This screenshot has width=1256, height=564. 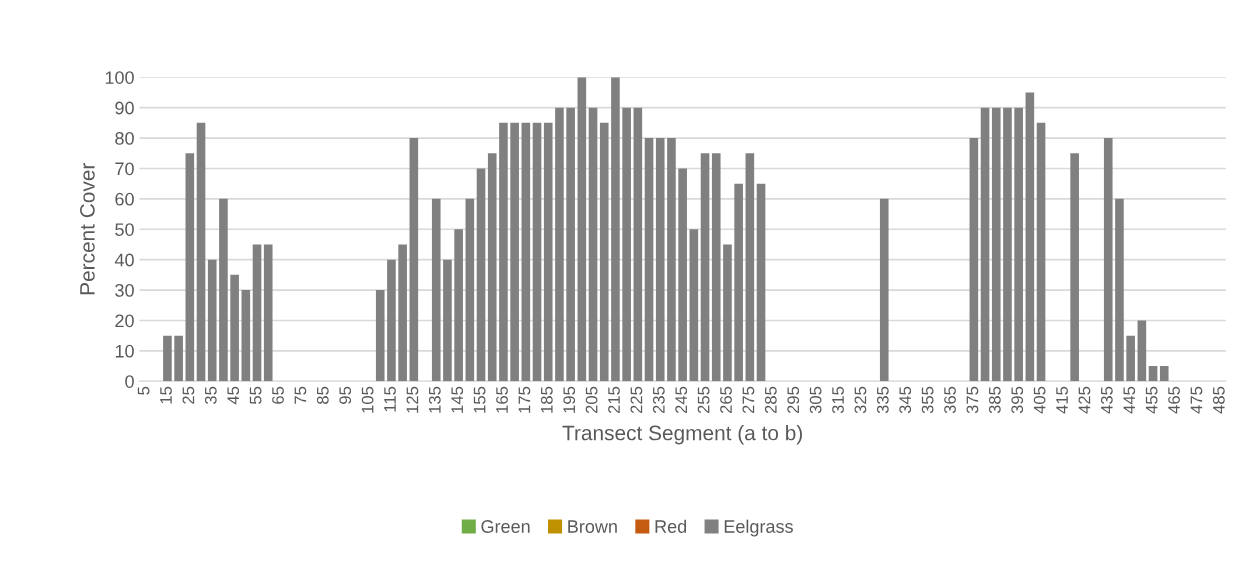 I want to click on x-tick-label: 245, so click(x=681, y=400).